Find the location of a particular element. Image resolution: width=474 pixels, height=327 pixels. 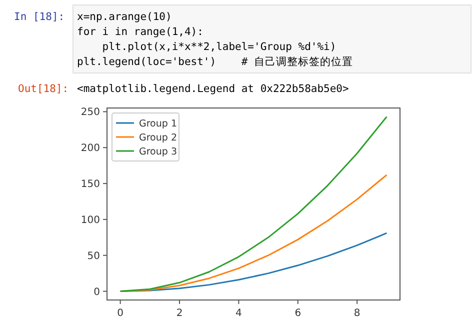

legend-label: Group 1 is located at coordinates (158, 124).